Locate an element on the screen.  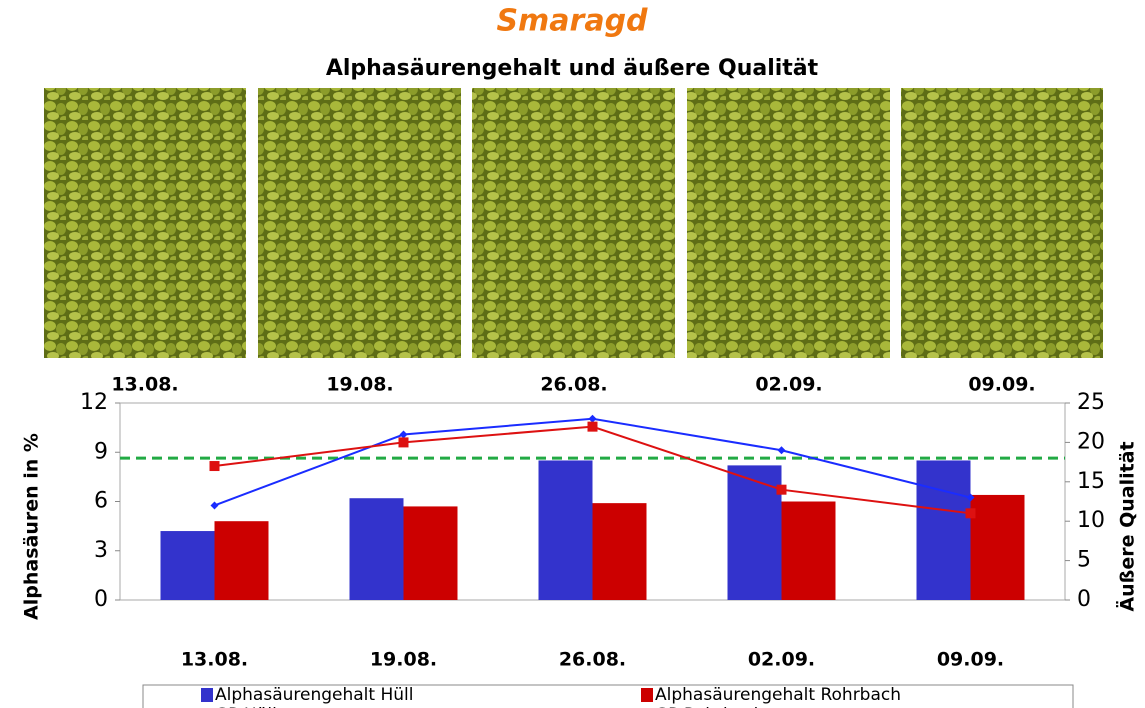
x-tick-label: 09.09. is located at coordinates (970, 660).